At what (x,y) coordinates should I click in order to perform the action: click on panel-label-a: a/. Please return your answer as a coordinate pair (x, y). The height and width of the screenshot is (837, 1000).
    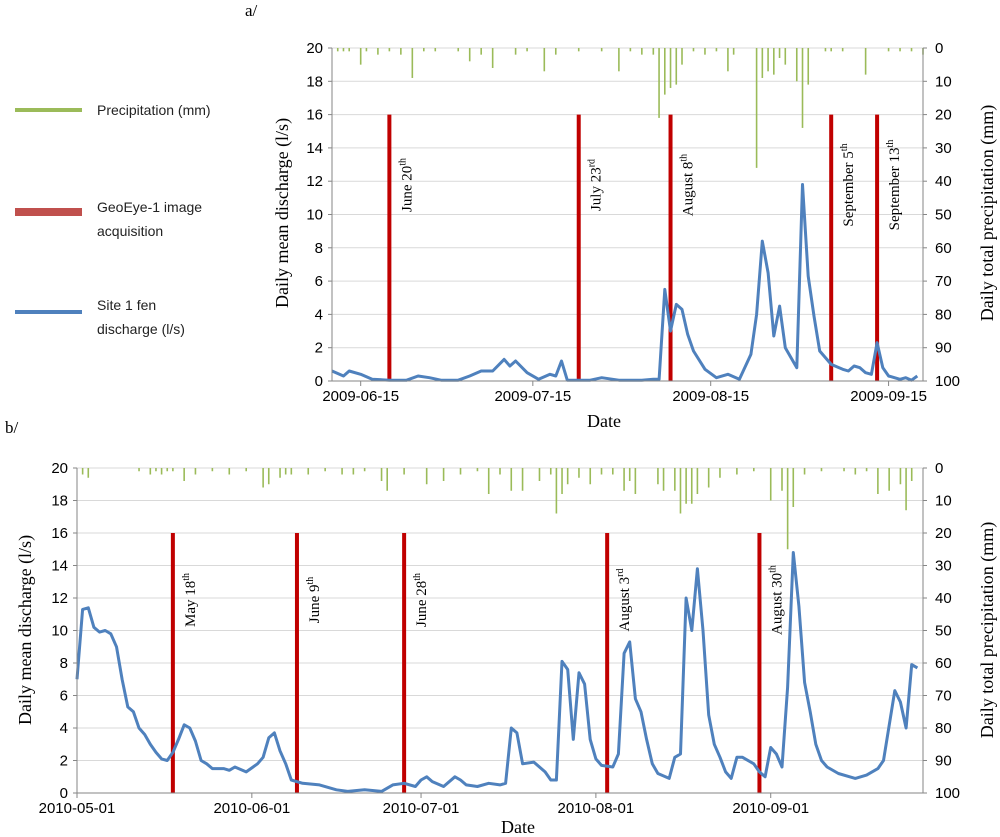
    Looking at the image, I should click on (251, 10).